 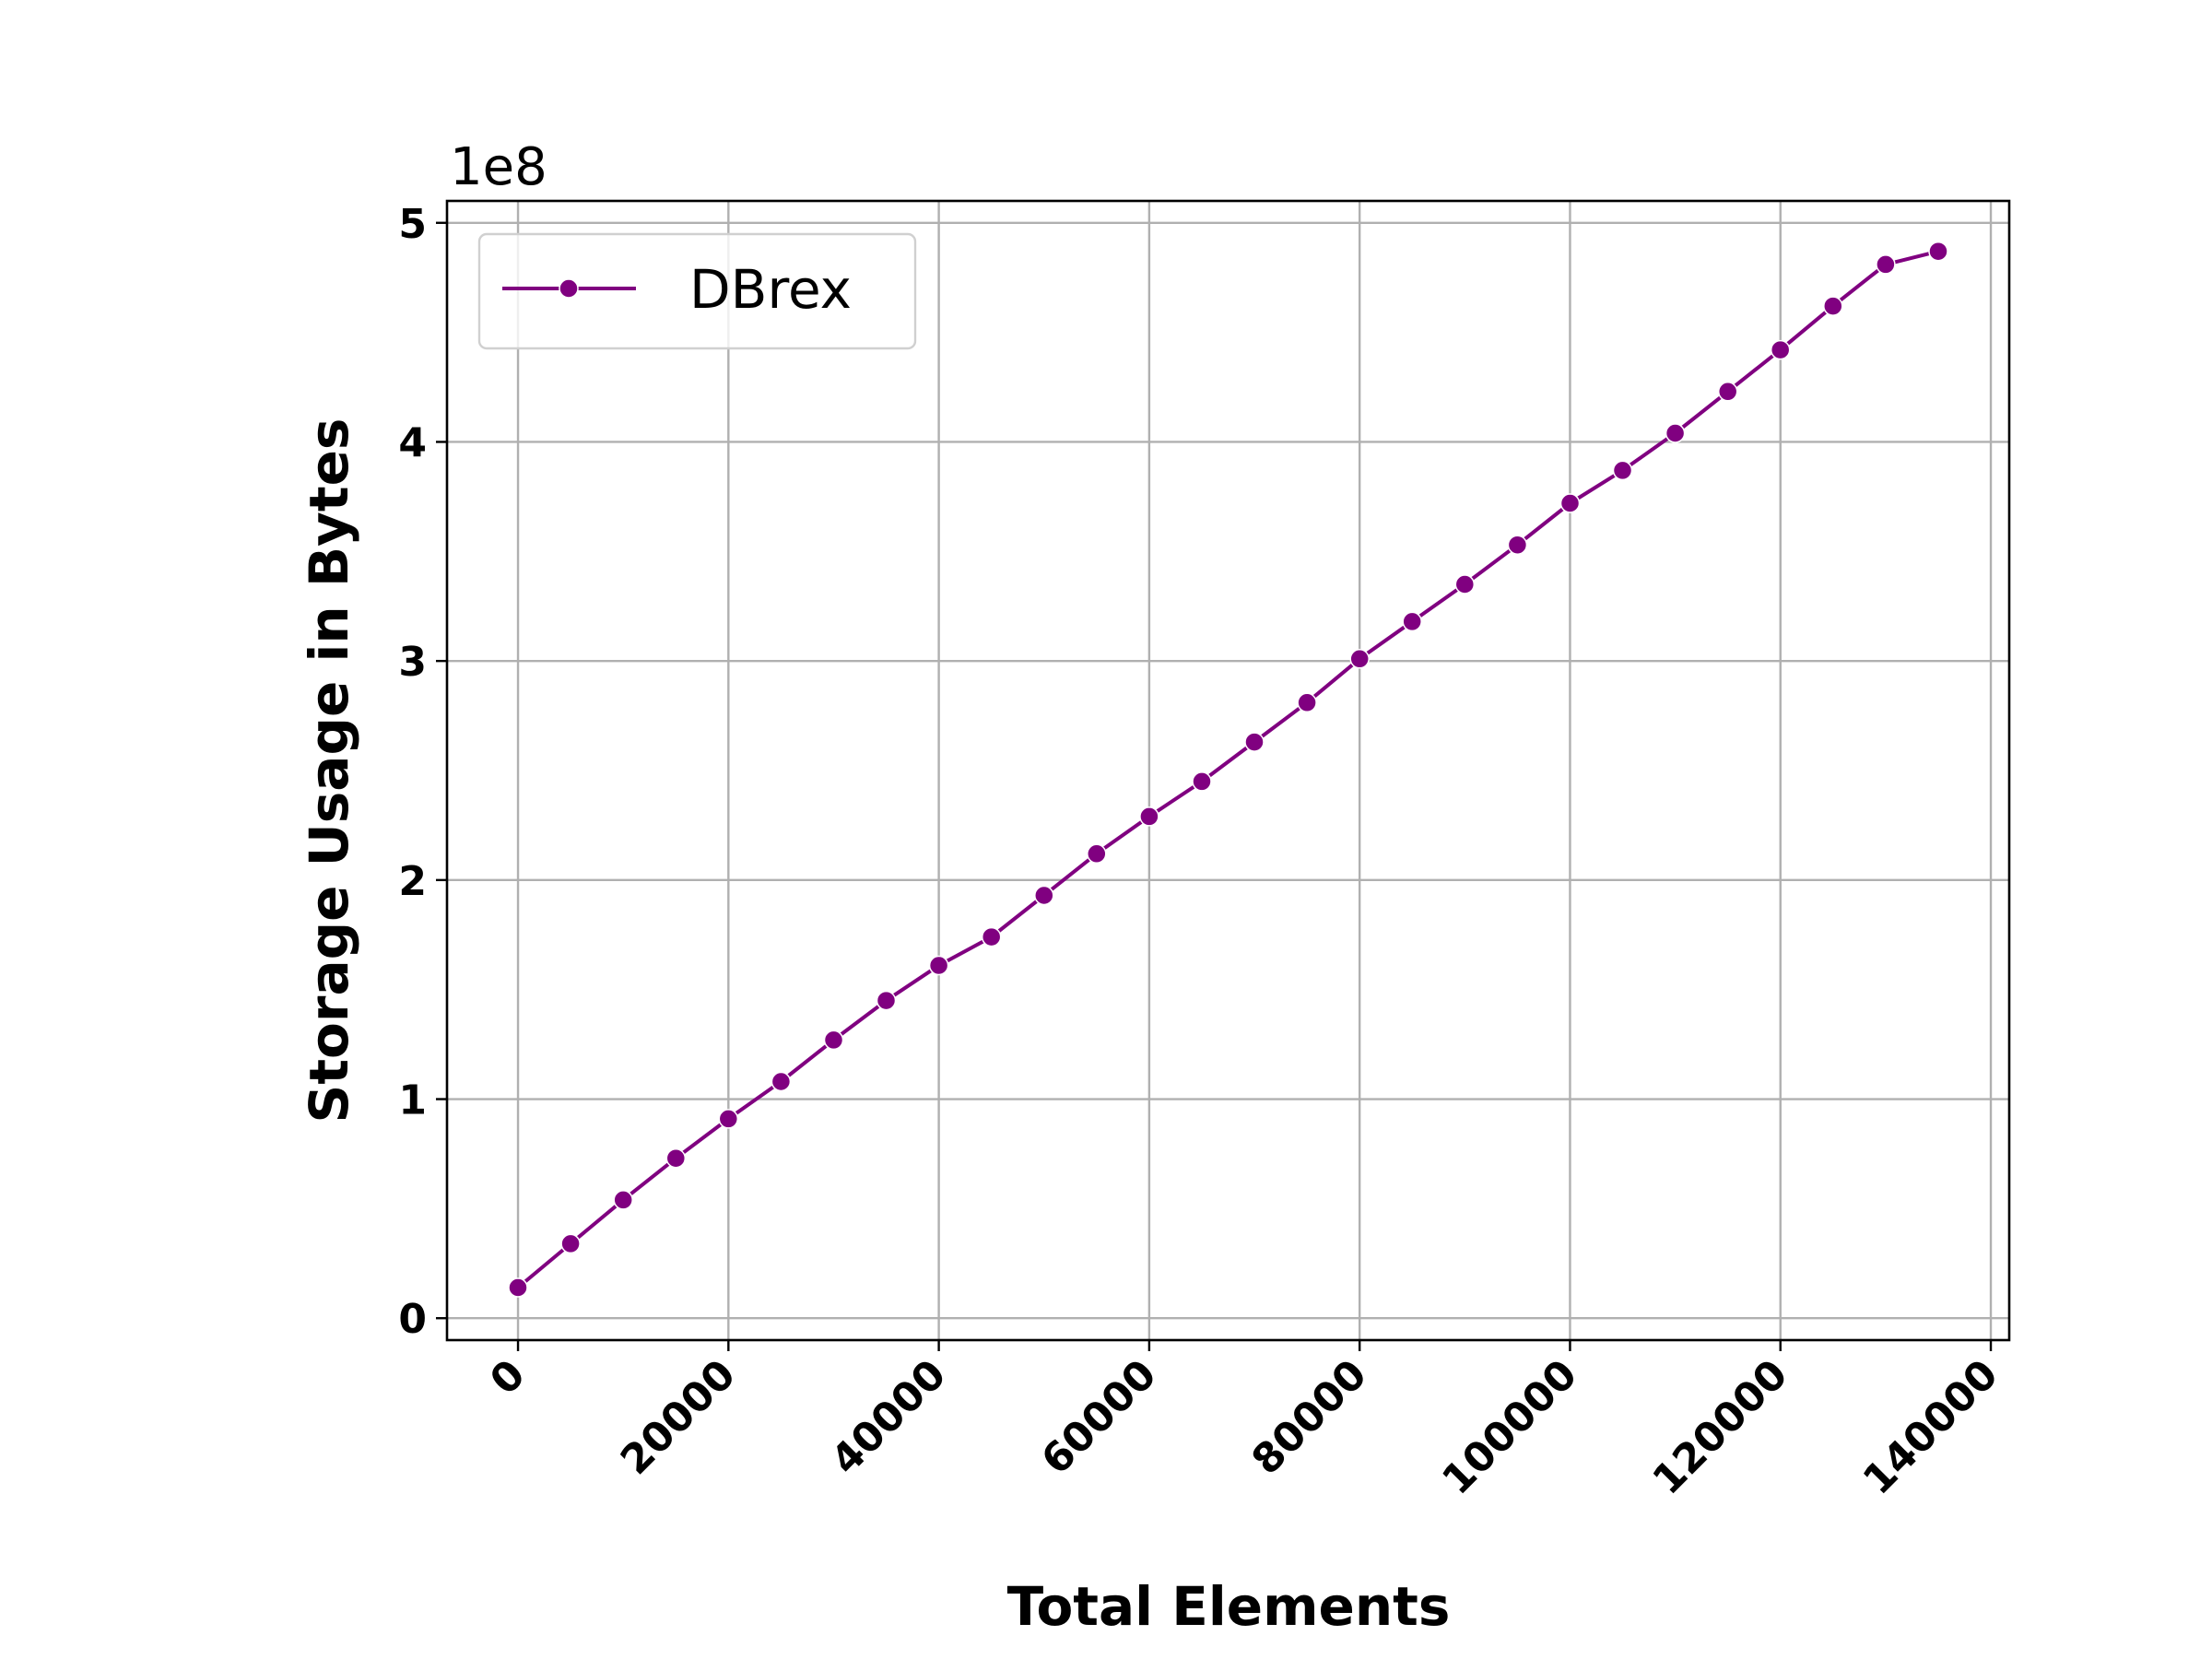 I want to click on y-axis-ticks: 0 1 2 3 4 5, so click(x=422, y=772).